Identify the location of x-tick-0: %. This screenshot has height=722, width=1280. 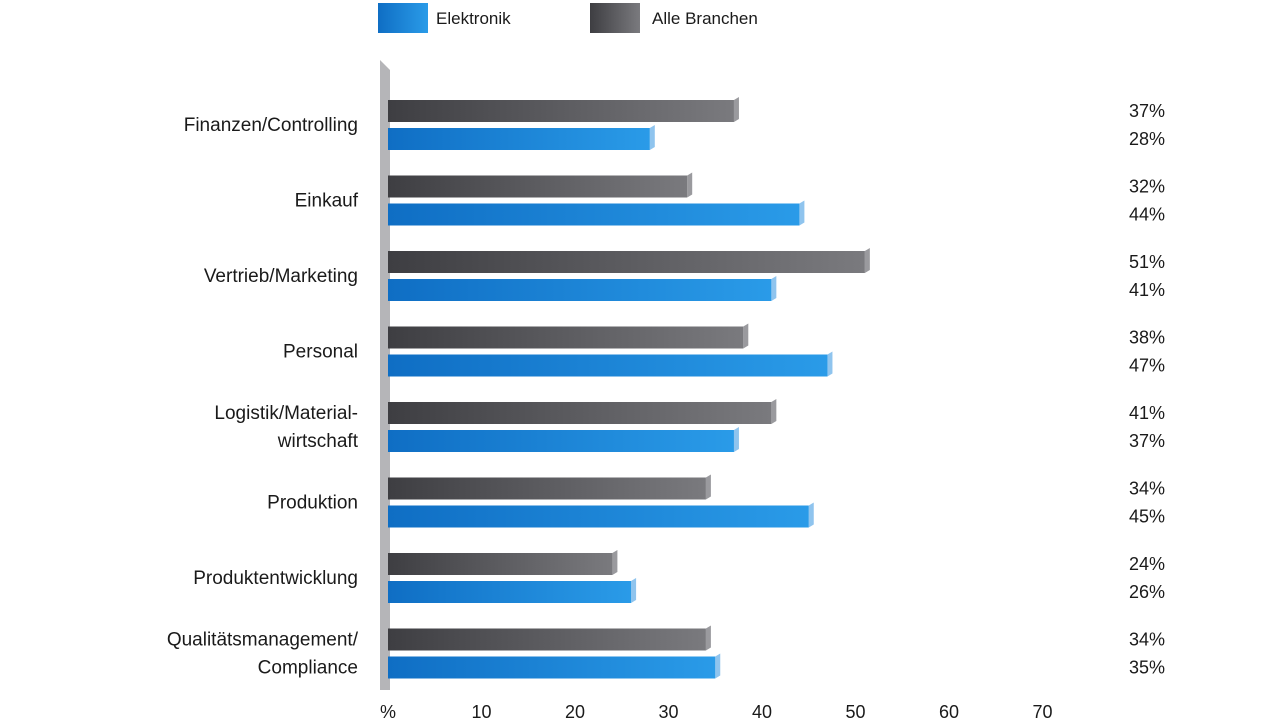
(388, 712).